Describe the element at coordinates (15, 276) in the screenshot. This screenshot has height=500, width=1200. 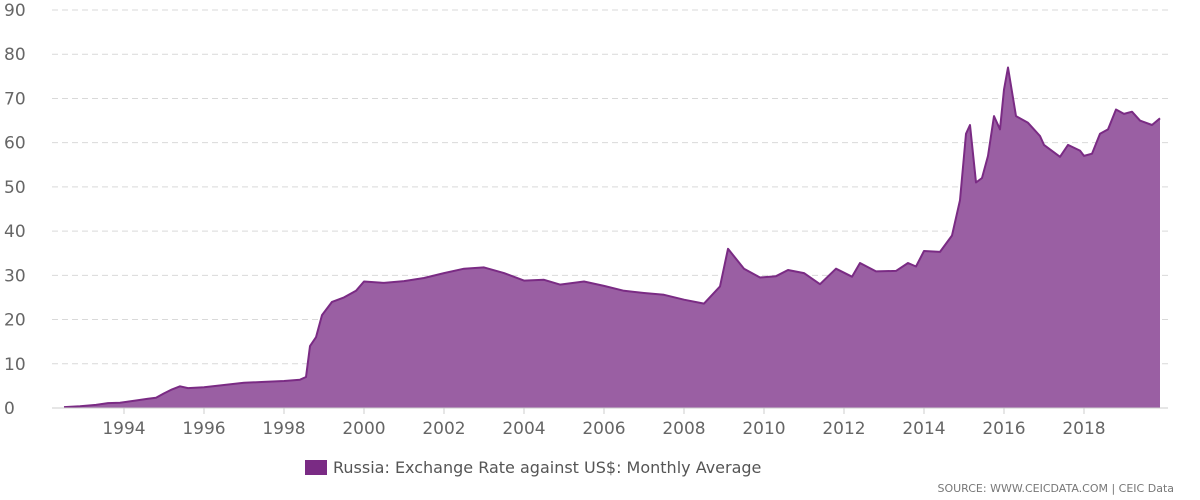
I see `y-tick-label: 30` at that location.